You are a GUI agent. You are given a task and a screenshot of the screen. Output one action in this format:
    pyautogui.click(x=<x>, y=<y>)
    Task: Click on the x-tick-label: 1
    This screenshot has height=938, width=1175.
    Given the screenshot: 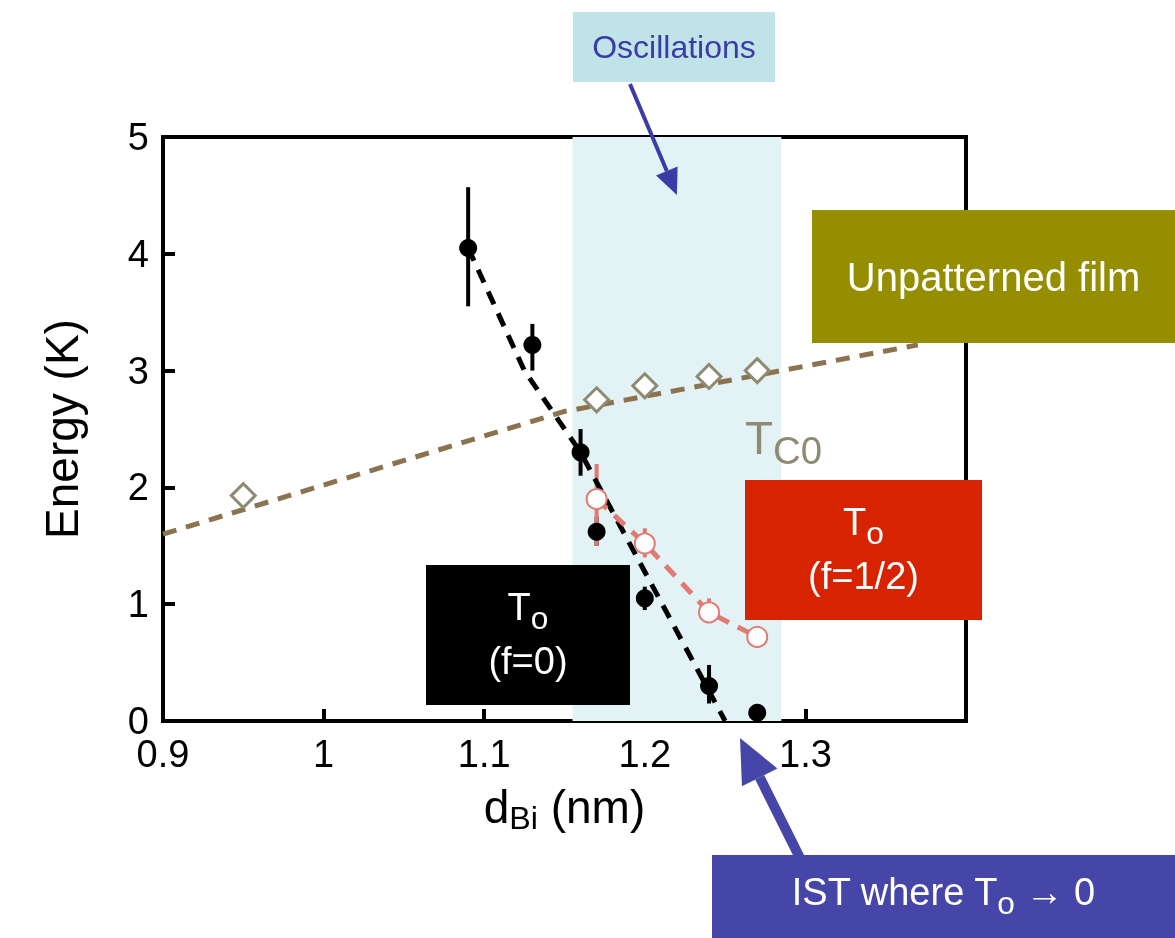 What is the action you would take?
    pyautogui.click(x=324, y=754)
    